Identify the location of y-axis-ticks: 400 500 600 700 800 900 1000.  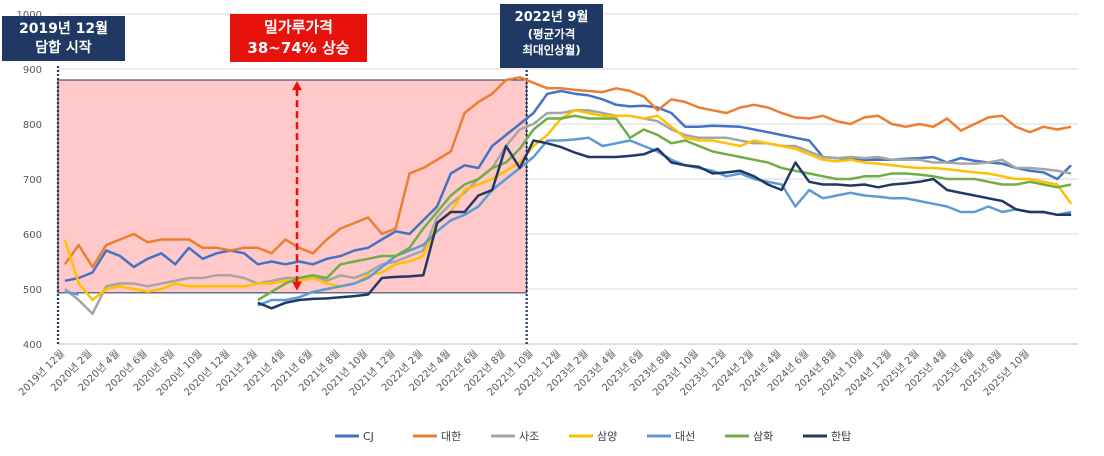
(29, 180).